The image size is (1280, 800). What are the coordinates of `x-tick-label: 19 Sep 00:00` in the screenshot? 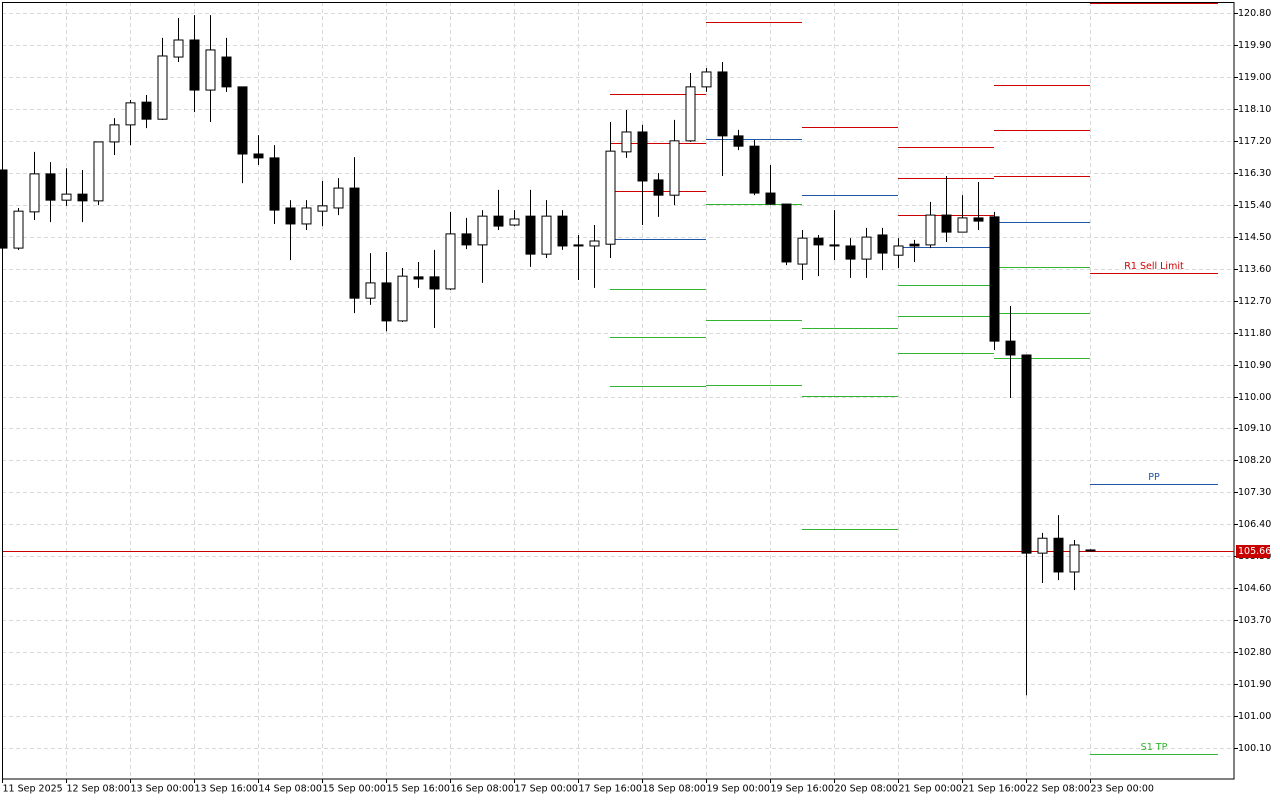 It's located at (738, 789).